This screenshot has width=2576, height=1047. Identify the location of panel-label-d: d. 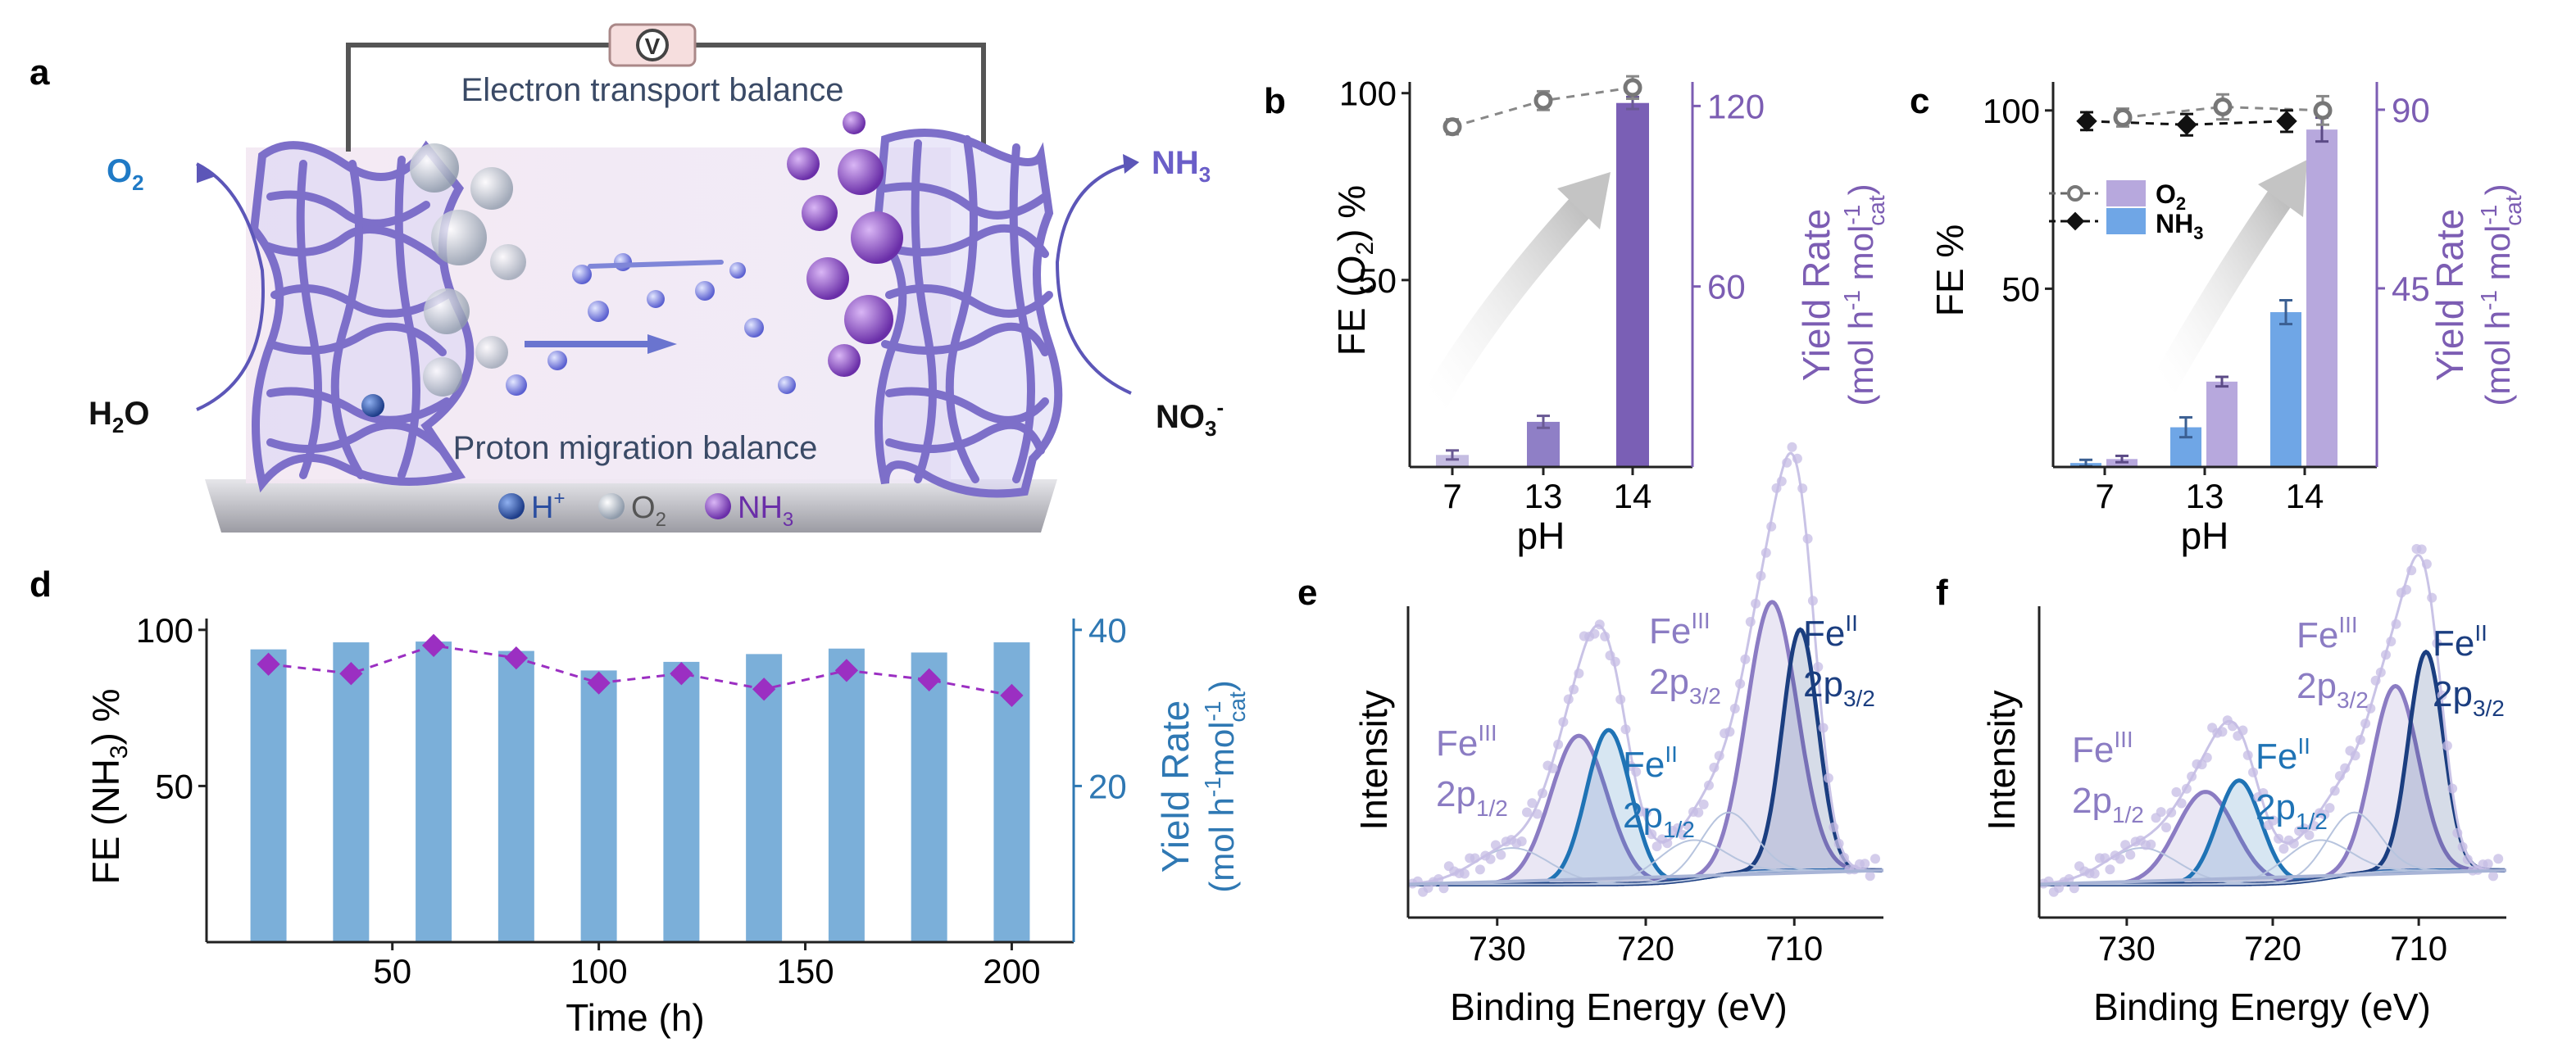
(41, 584).